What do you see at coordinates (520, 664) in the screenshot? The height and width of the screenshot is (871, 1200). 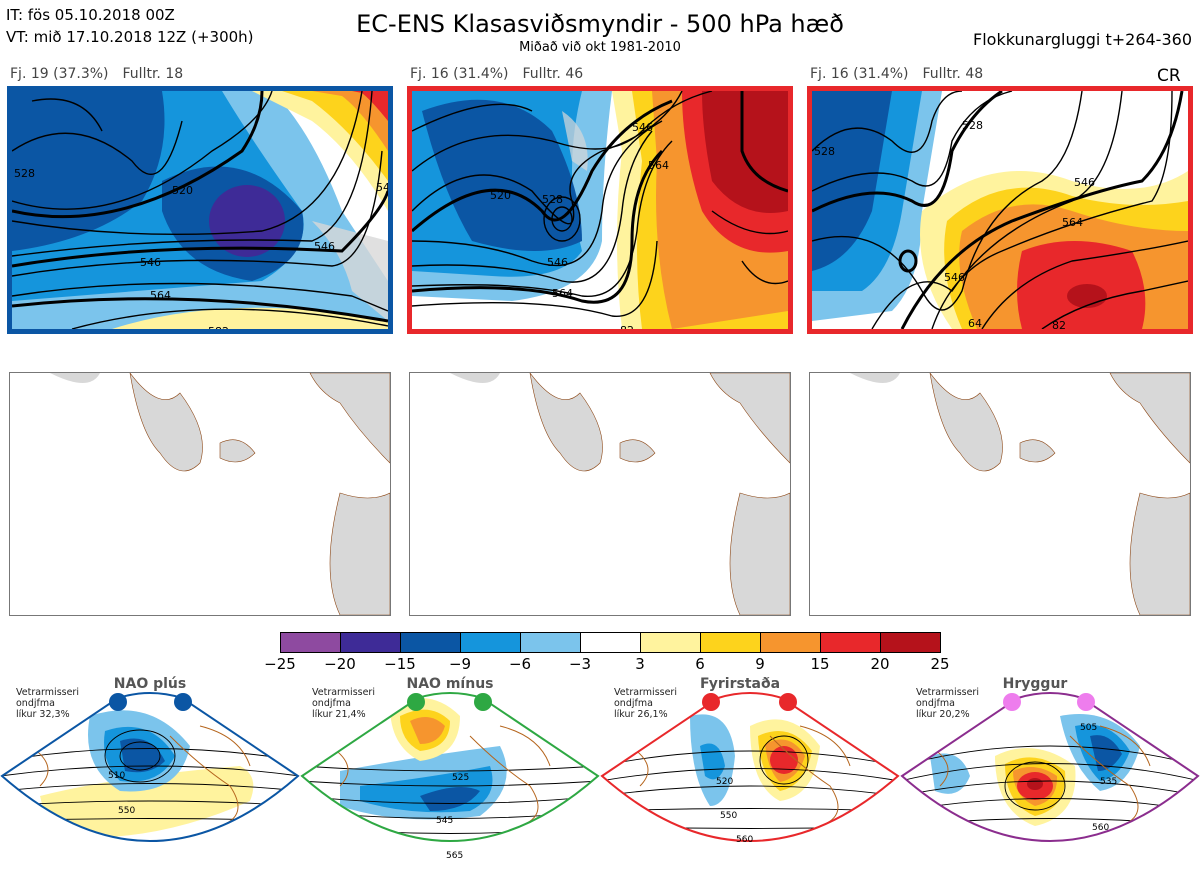 I see `colorbar-tick-label: −6` at bounding box center [520, 664].